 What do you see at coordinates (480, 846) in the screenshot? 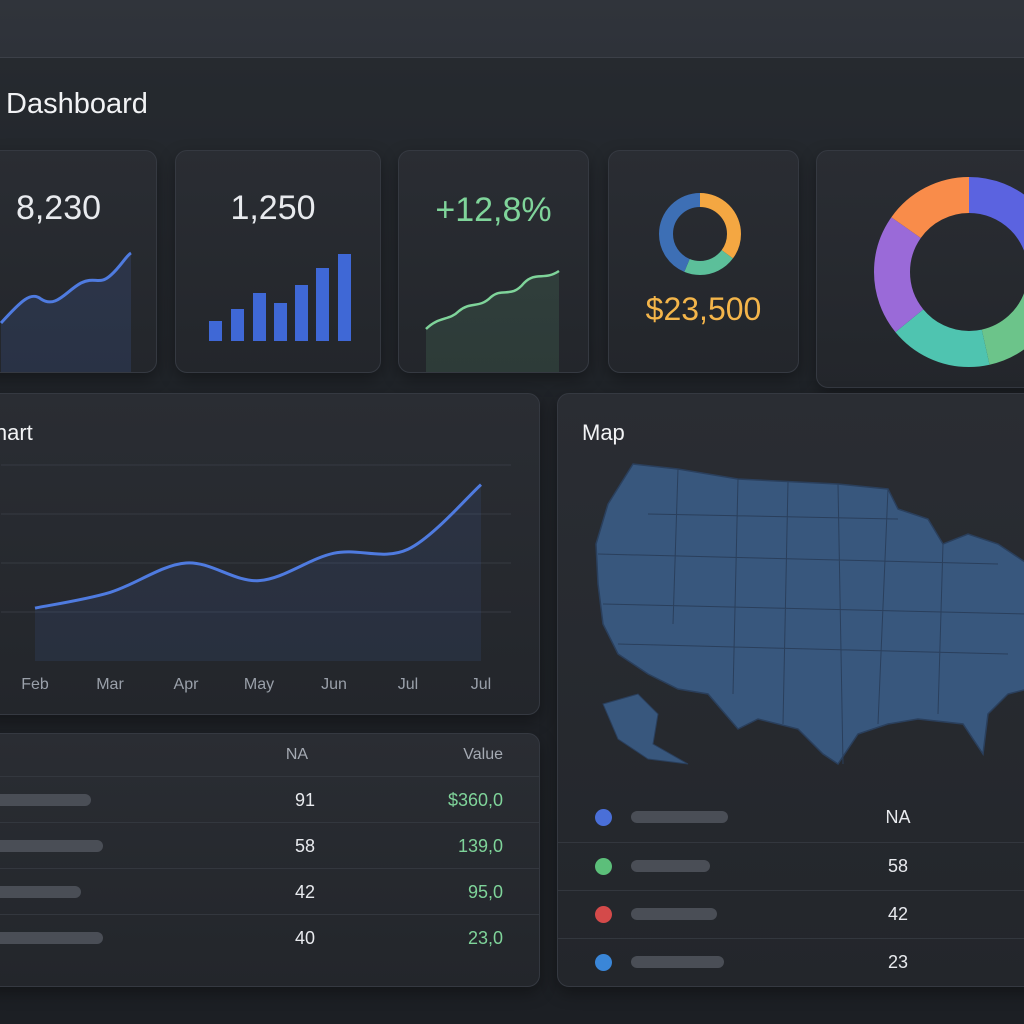
I see `row-value: 139,0` at bounding box center [480, 846].